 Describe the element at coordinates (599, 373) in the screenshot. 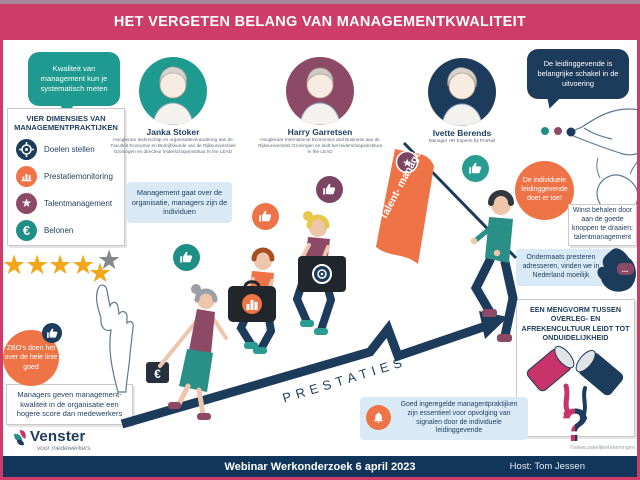

I see `paint-can-navy` at that location.